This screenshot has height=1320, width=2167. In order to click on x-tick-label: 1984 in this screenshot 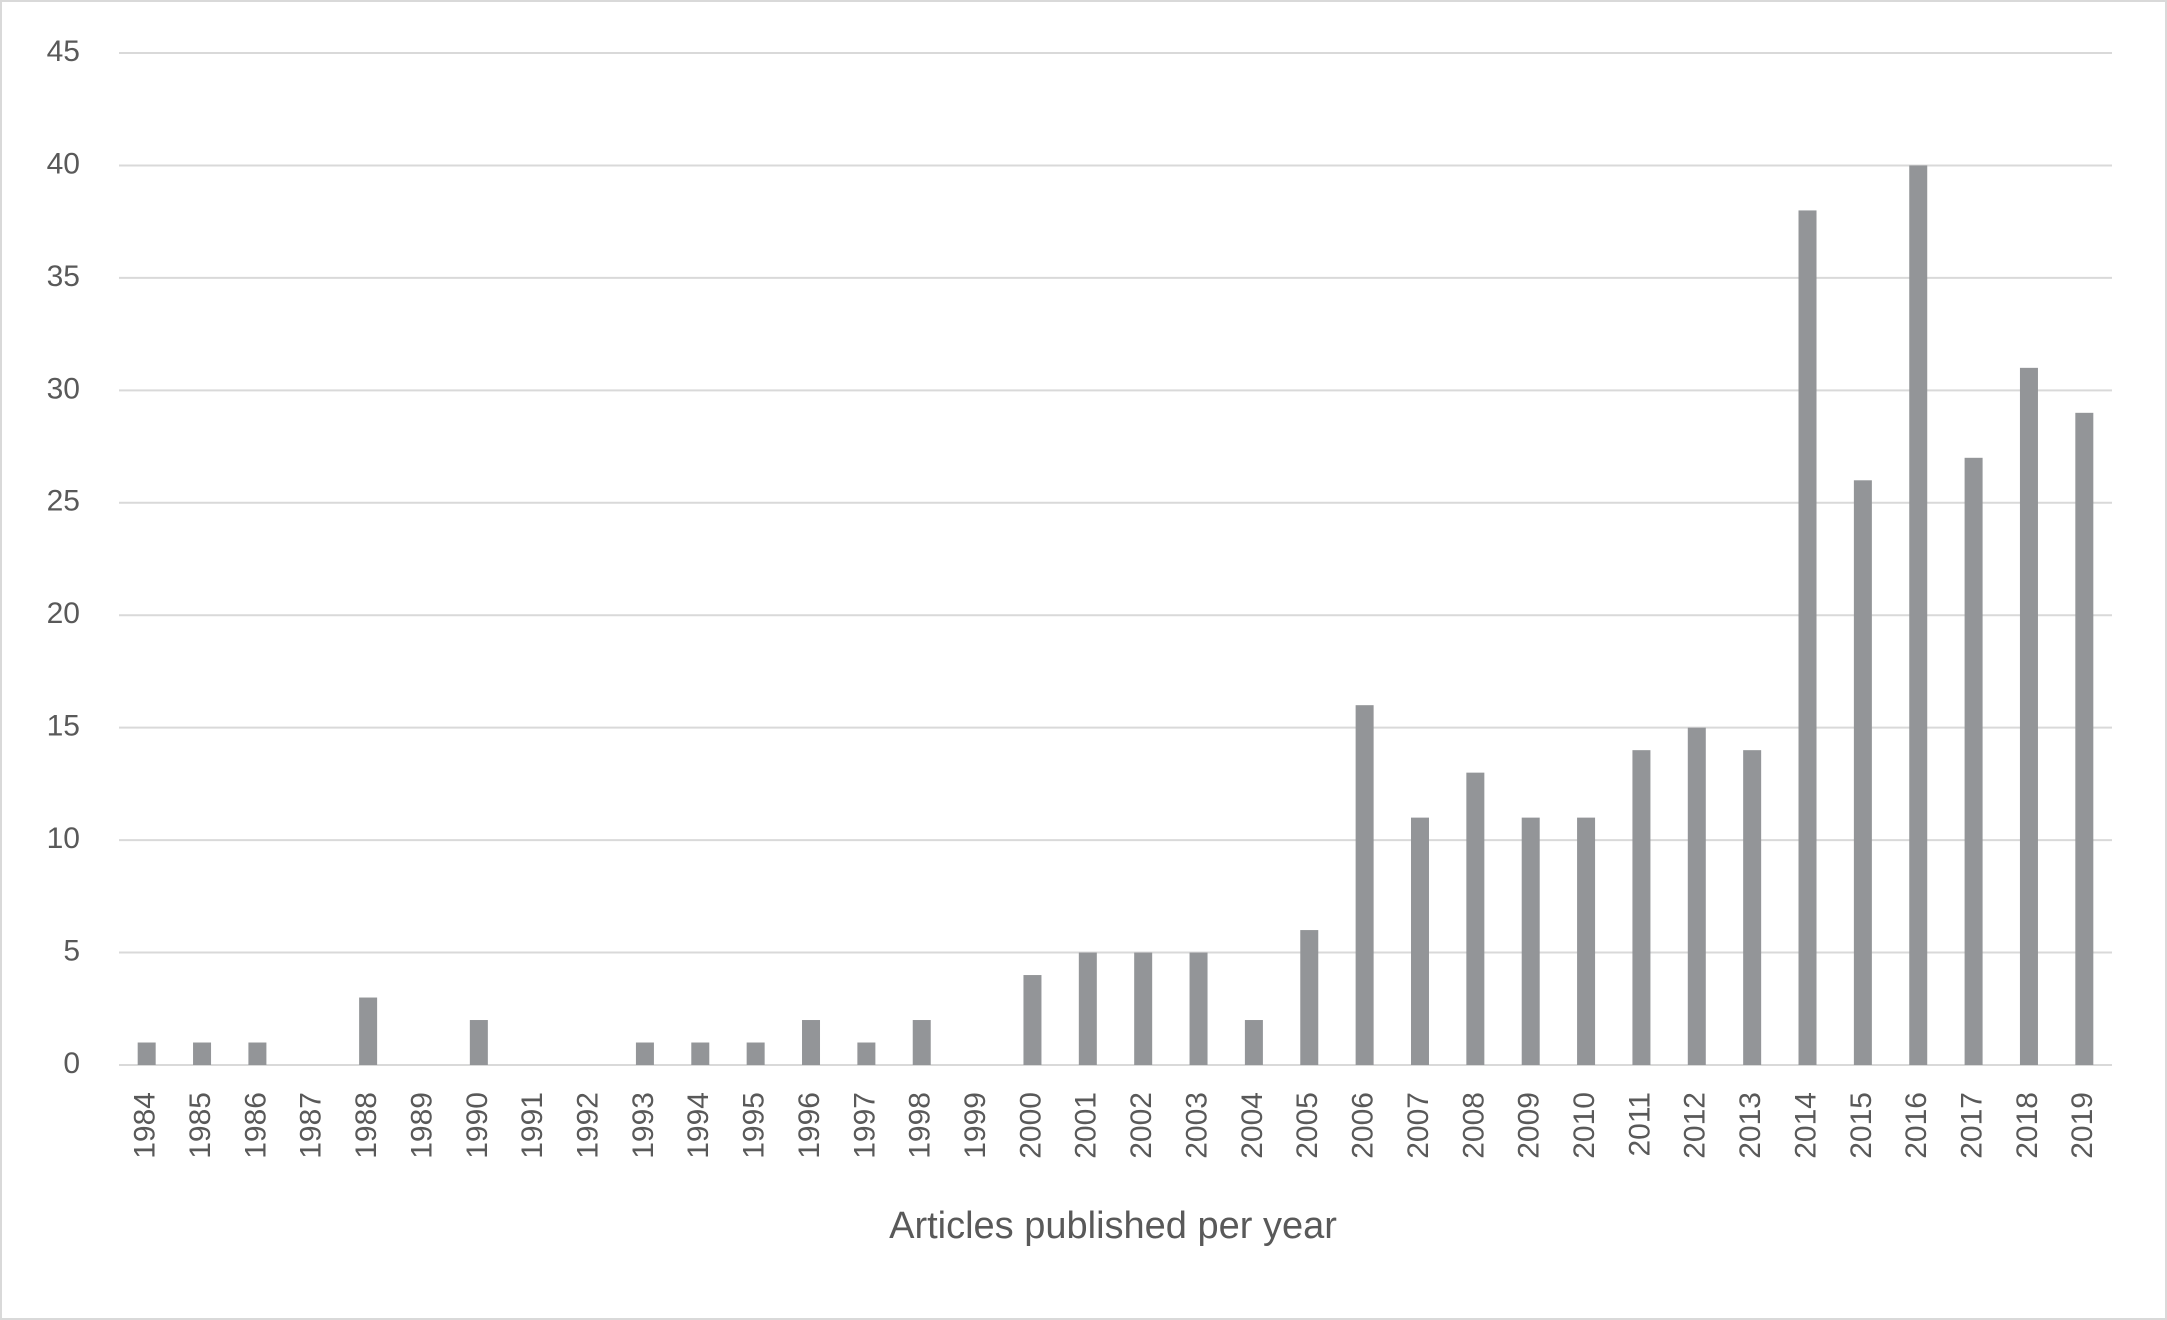, I will do `click(145, 1125)`.